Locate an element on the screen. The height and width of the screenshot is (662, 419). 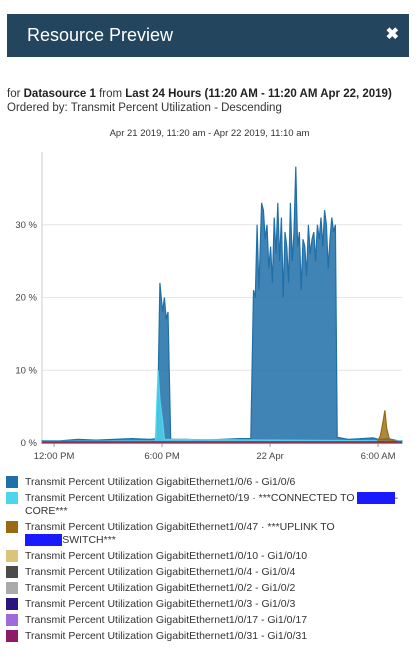
x-tick-label: 6:00 PM is located at coordinates (161, 456).